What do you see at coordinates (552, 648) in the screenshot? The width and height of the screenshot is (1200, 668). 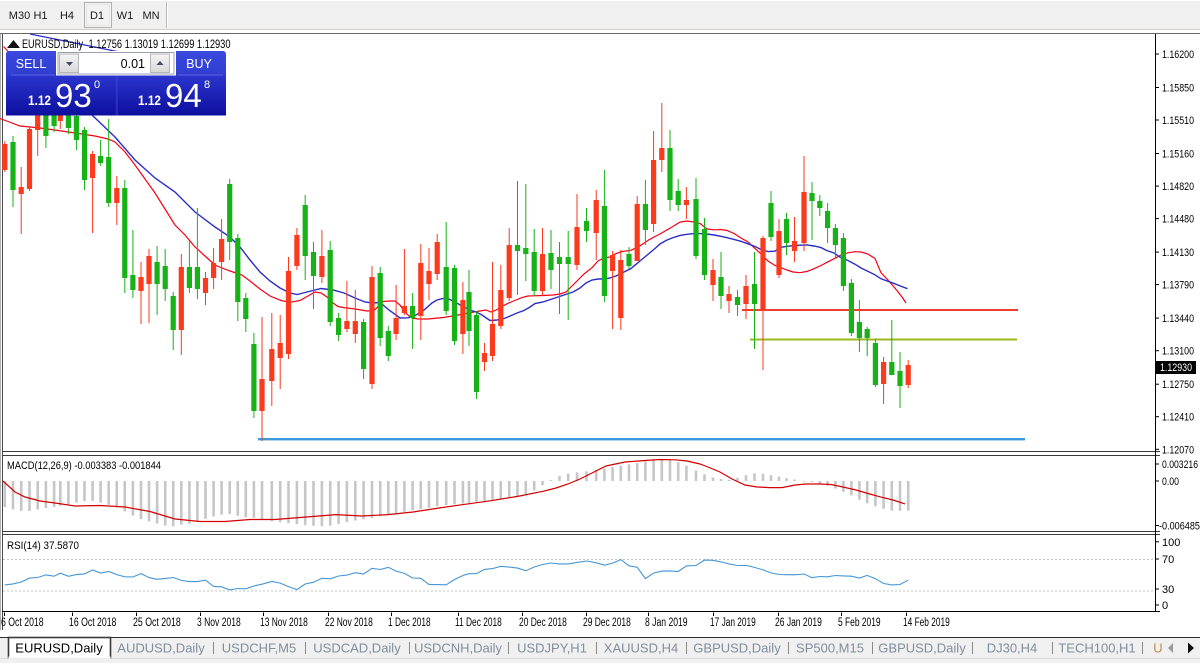 I see `svg-text: USDJPY,H1` at bounding box center [552, 648].